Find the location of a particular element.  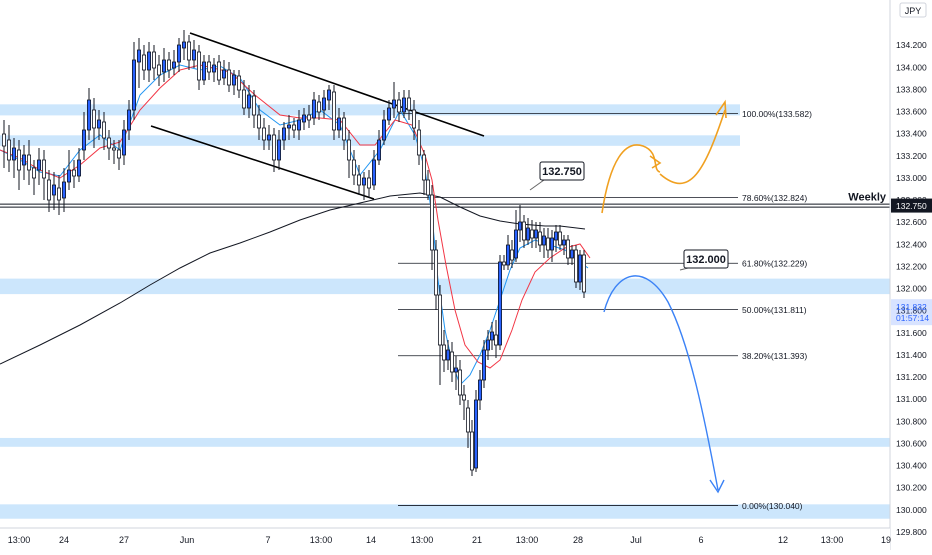

time-axis-background is located at coordinates (445, 539).